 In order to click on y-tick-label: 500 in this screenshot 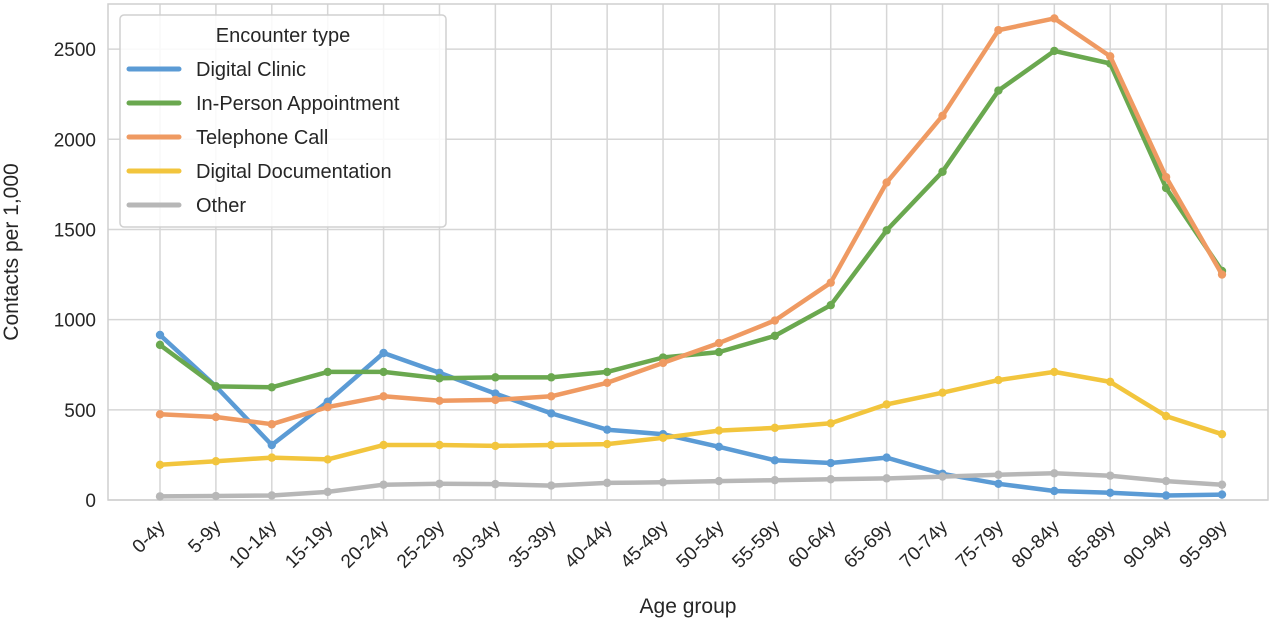, I will do `click(80, 411)`.